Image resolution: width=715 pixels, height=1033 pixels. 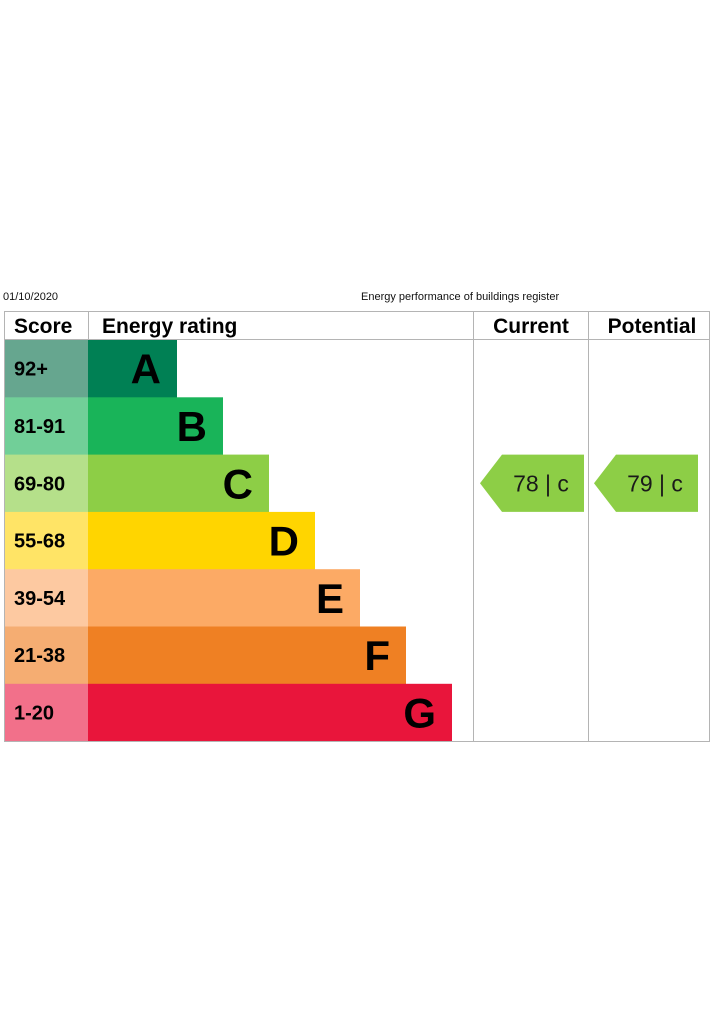 I want to click on rating-letter-d: D, so click(x=284, y=541).